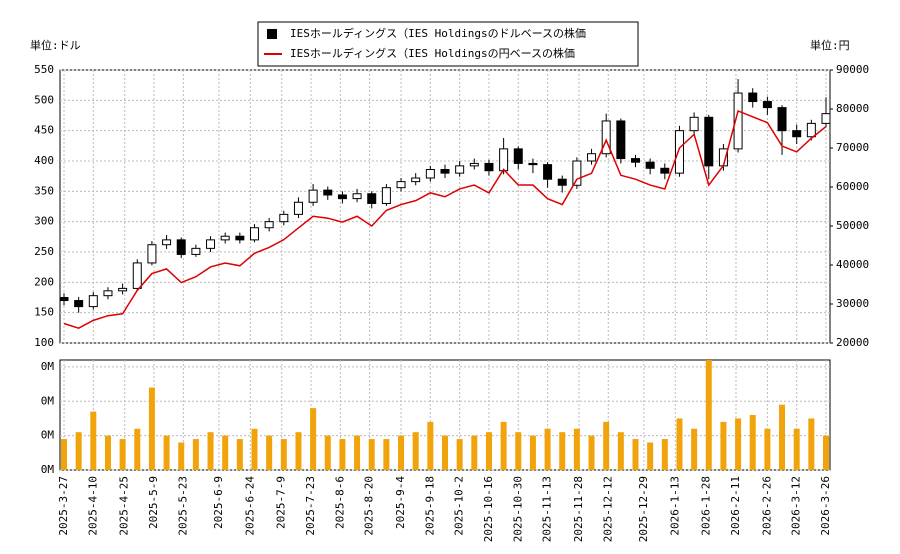 The height and width of the screenshot is (554, 900). I want to click on legend-label: IESホールディングス（IES Holdingsの円ベースの株価, so click(432, 53).